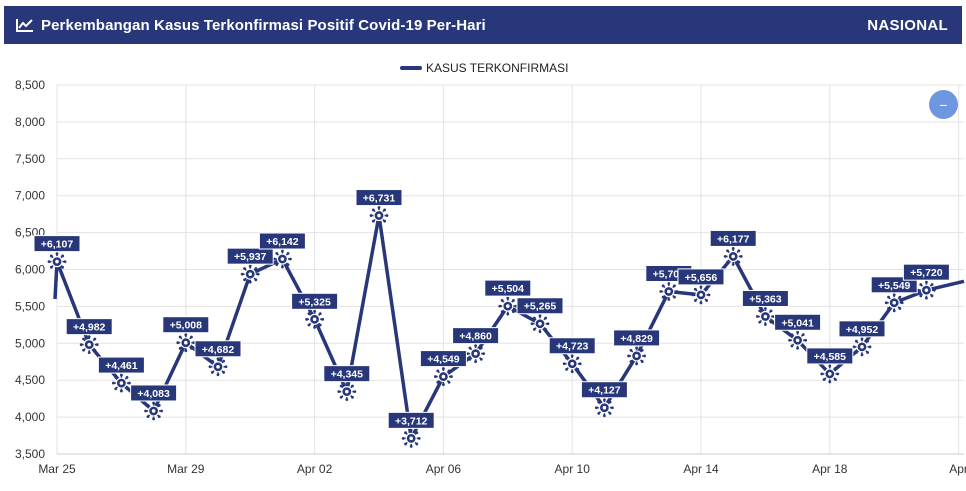 This screenshot has width=966, height=491. I want to click on data-label: +4,083, so click(153, 394).